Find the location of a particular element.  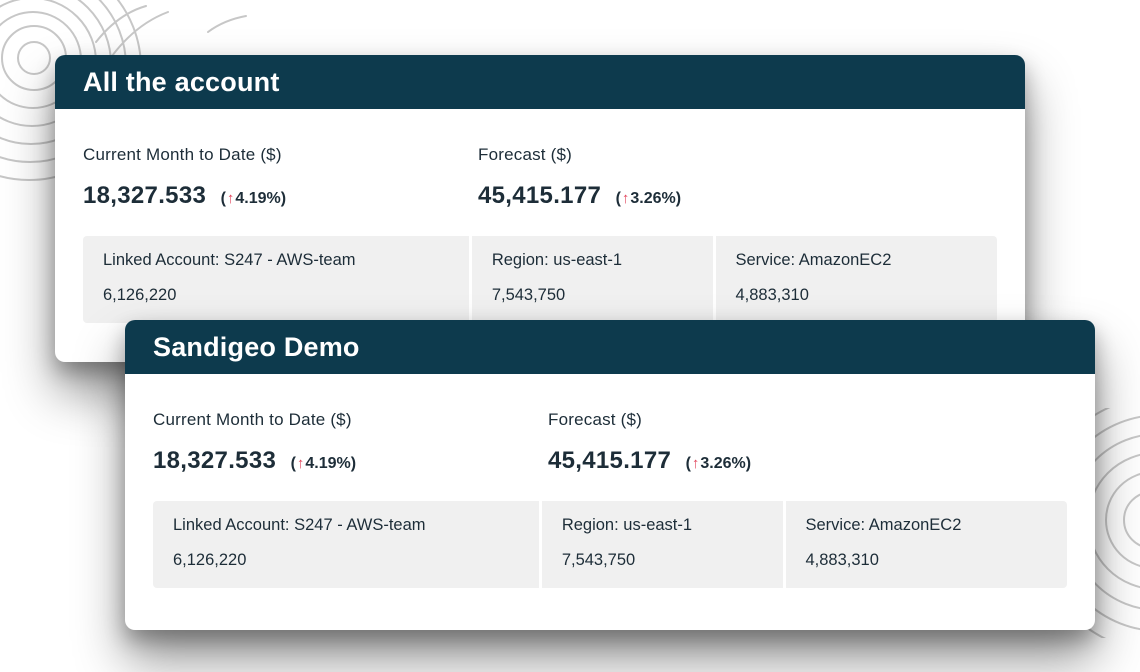

card-title: Sandigeo Demo is located at coordinates (610, 347).